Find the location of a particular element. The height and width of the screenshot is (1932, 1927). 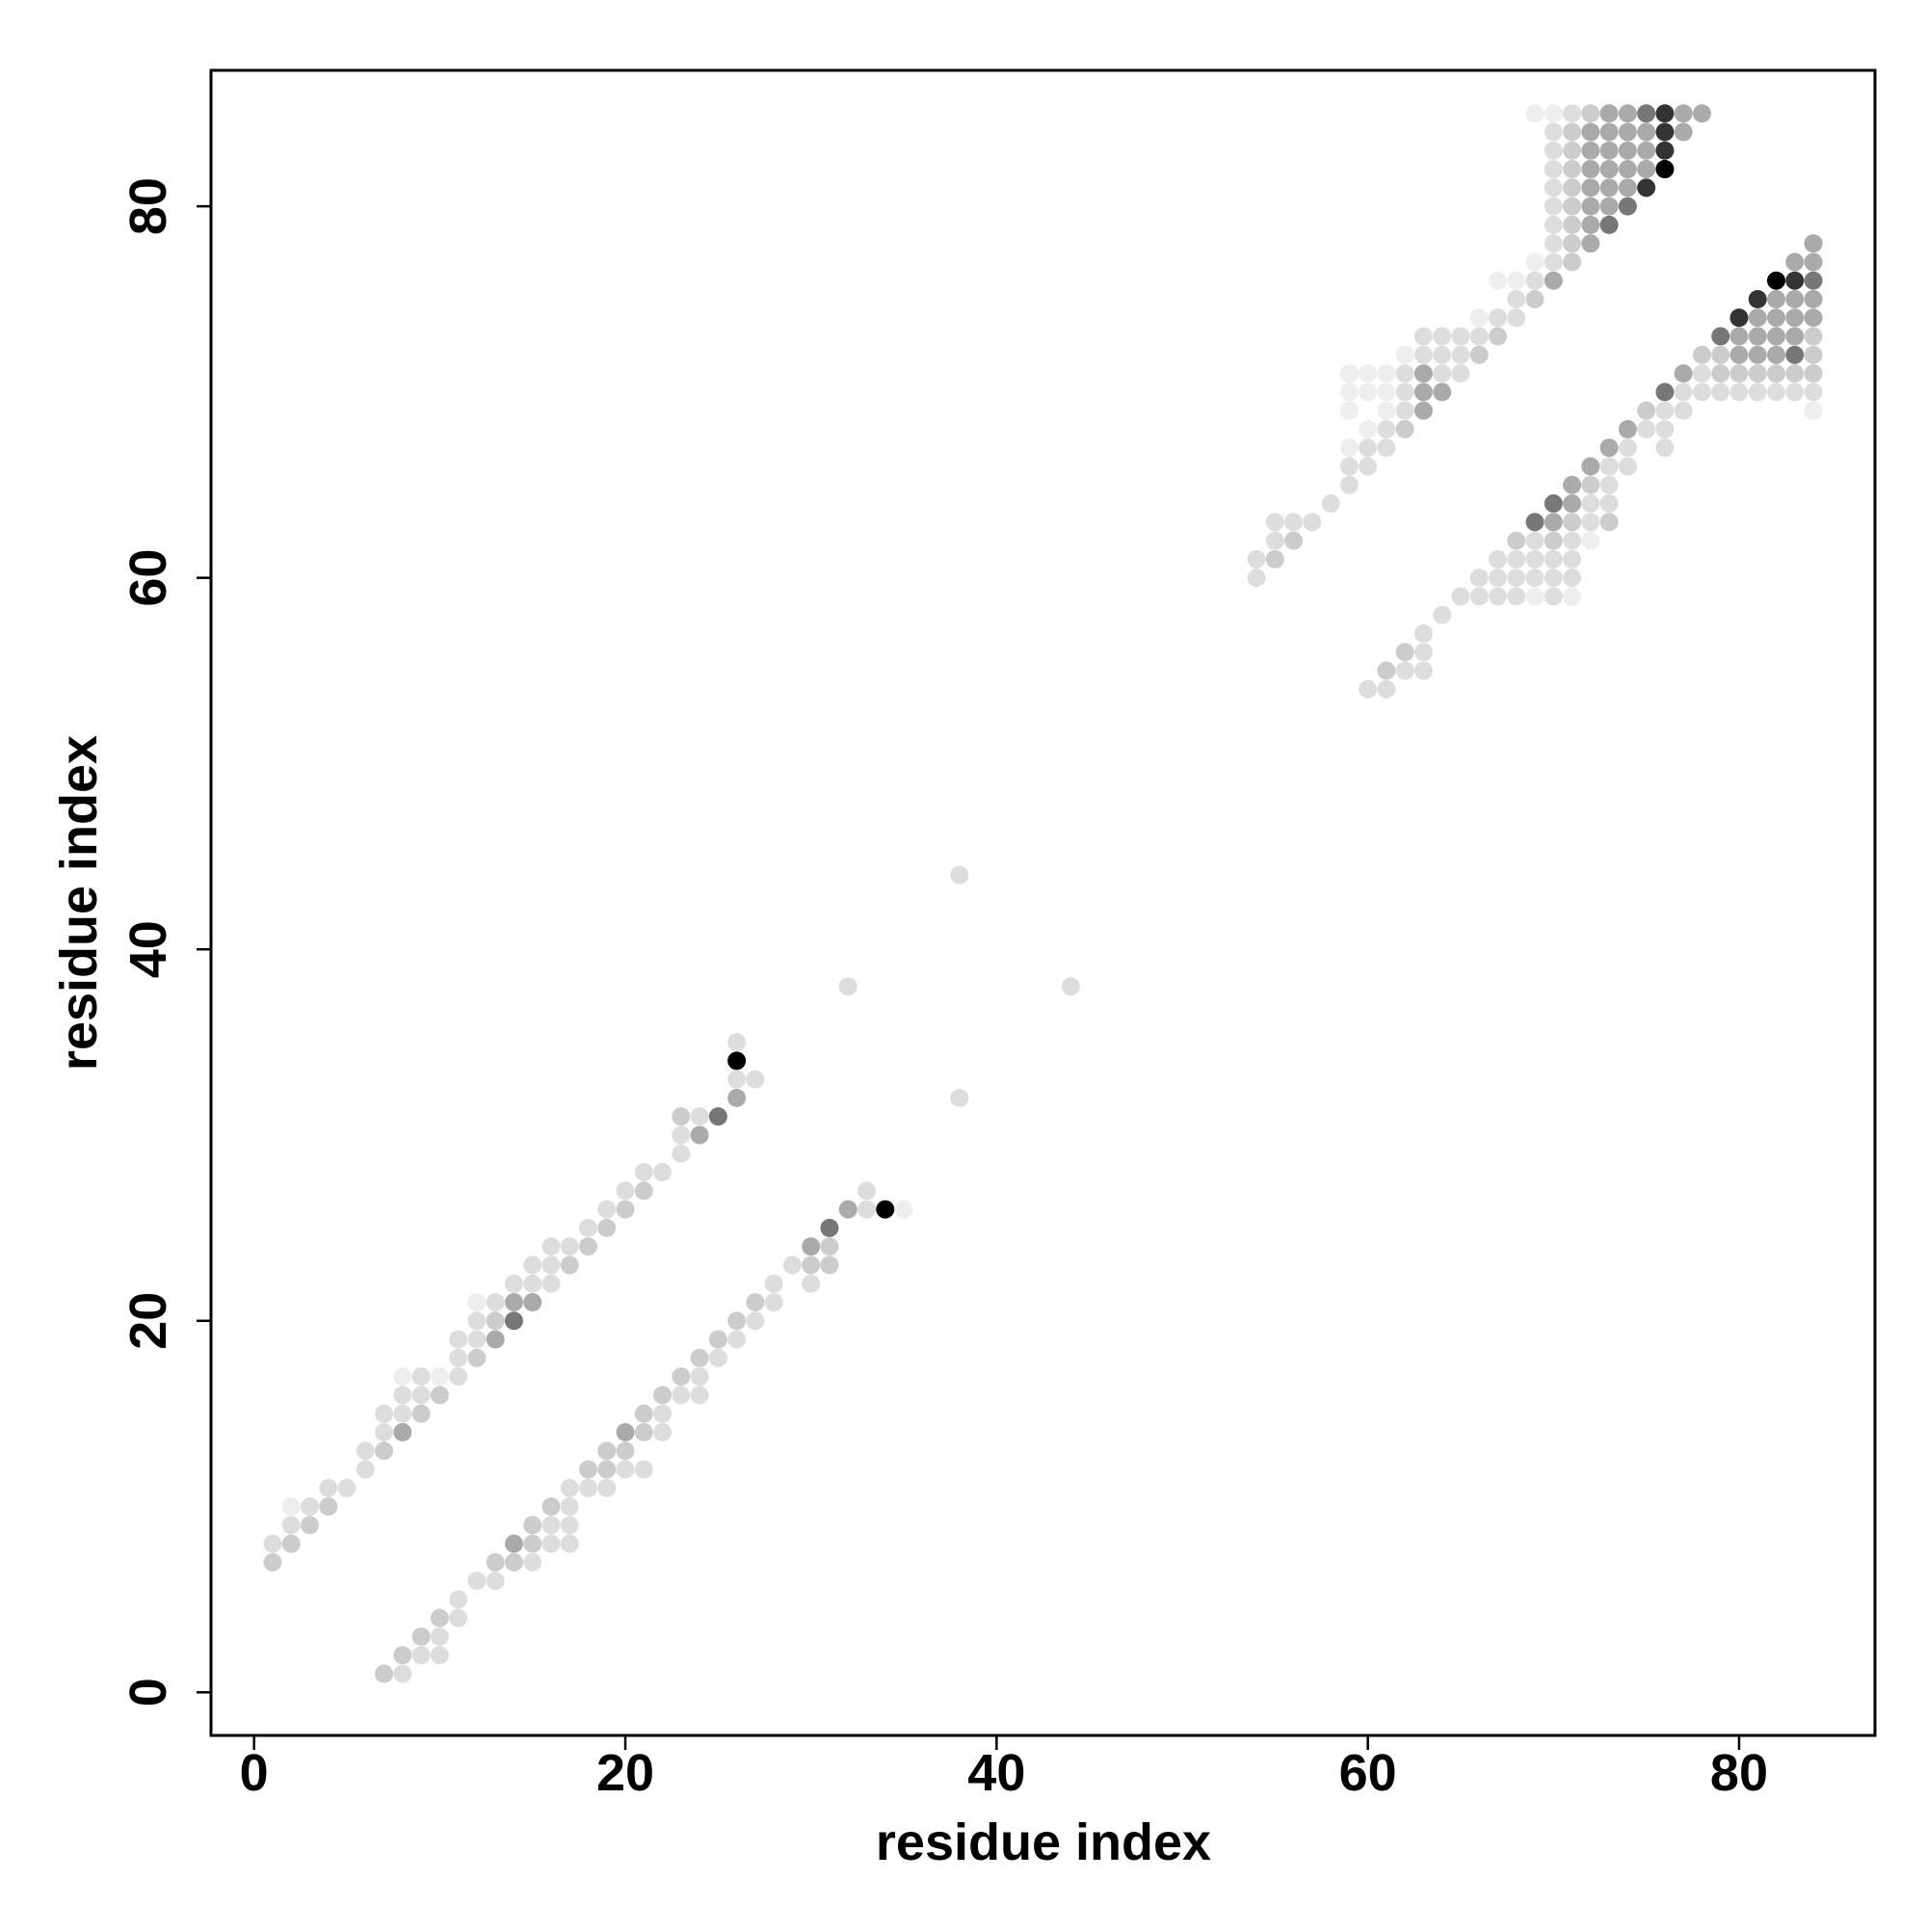

x-tick-label: 80 is located at coordinates (1739, 1773).